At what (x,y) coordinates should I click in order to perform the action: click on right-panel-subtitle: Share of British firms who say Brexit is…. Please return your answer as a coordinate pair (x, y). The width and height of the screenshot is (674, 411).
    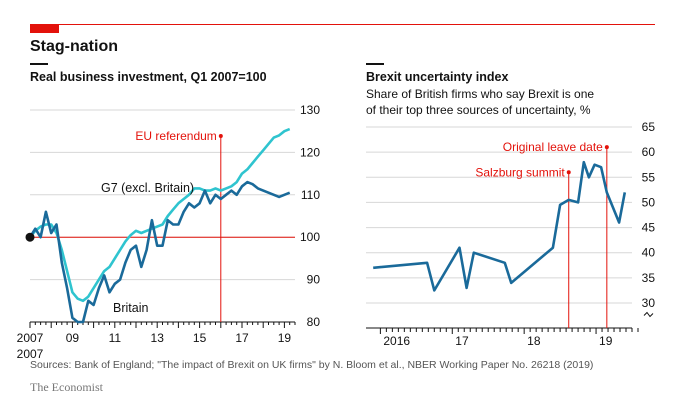
    Looking at the image, I should click on (480, 102).